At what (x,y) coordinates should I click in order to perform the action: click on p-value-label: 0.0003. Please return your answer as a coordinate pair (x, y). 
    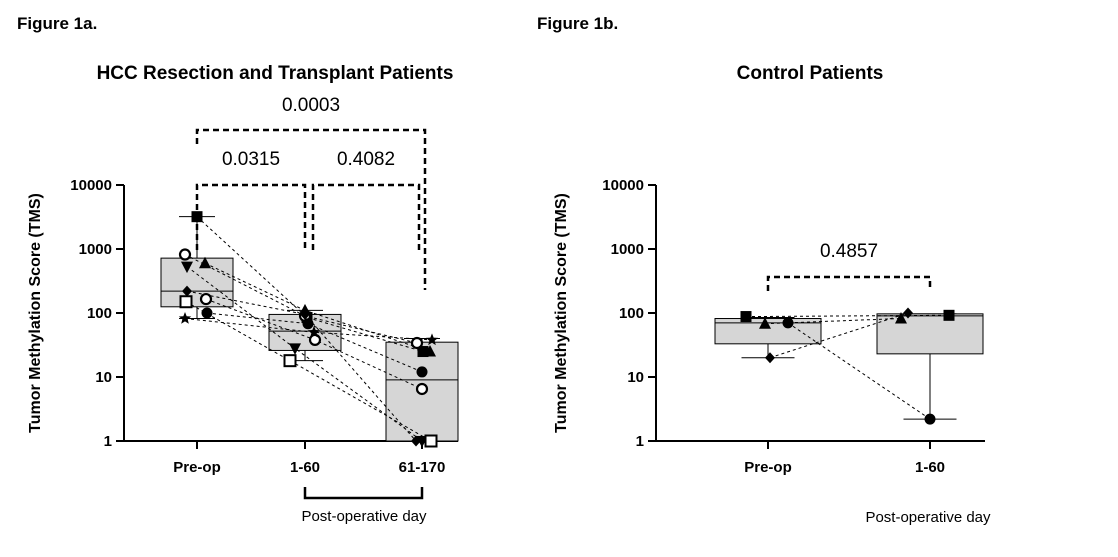
    Looking at the image, I should click on (311, 105).